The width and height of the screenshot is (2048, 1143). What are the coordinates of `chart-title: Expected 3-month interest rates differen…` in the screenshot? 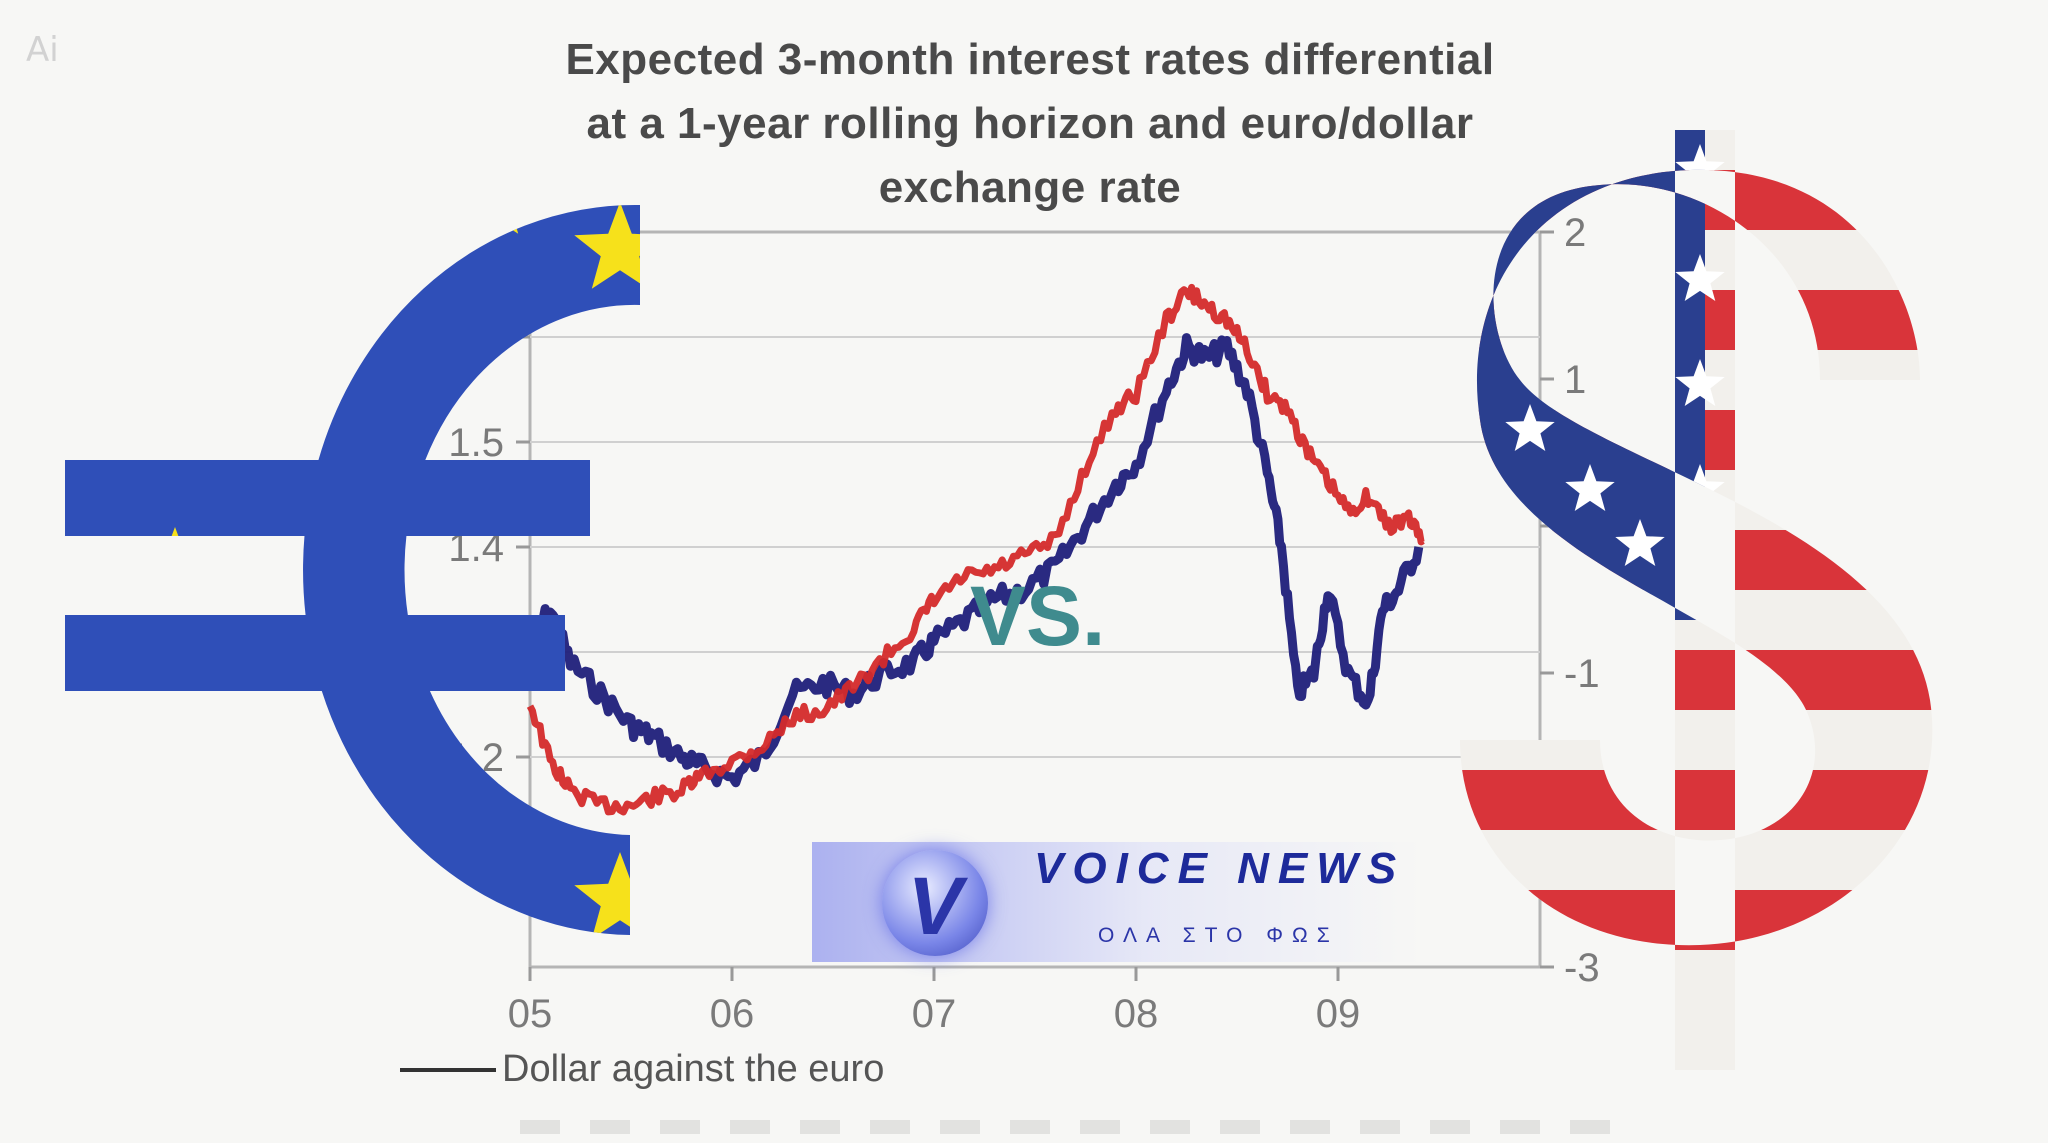 It's located at (1030, 124).